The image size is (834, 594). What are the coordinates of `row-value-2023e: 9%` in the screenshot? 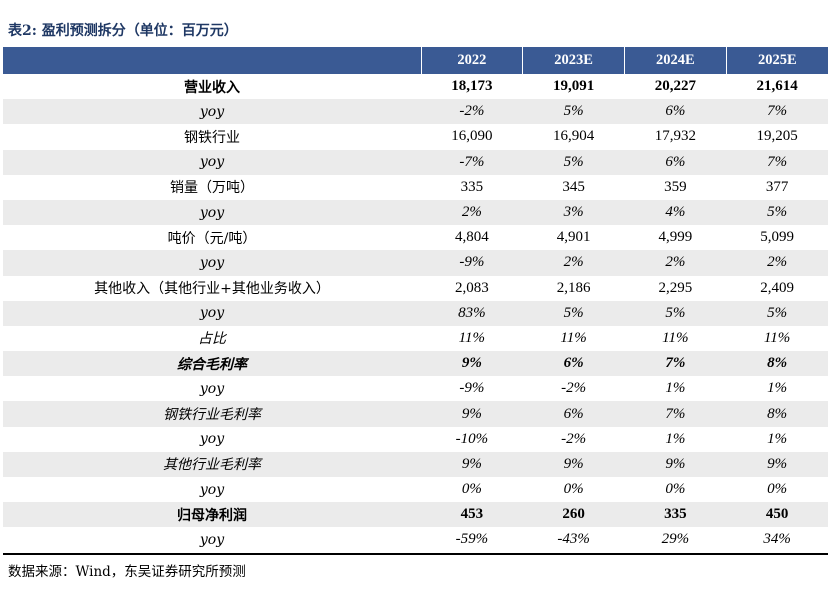 It's located at (573, 464).